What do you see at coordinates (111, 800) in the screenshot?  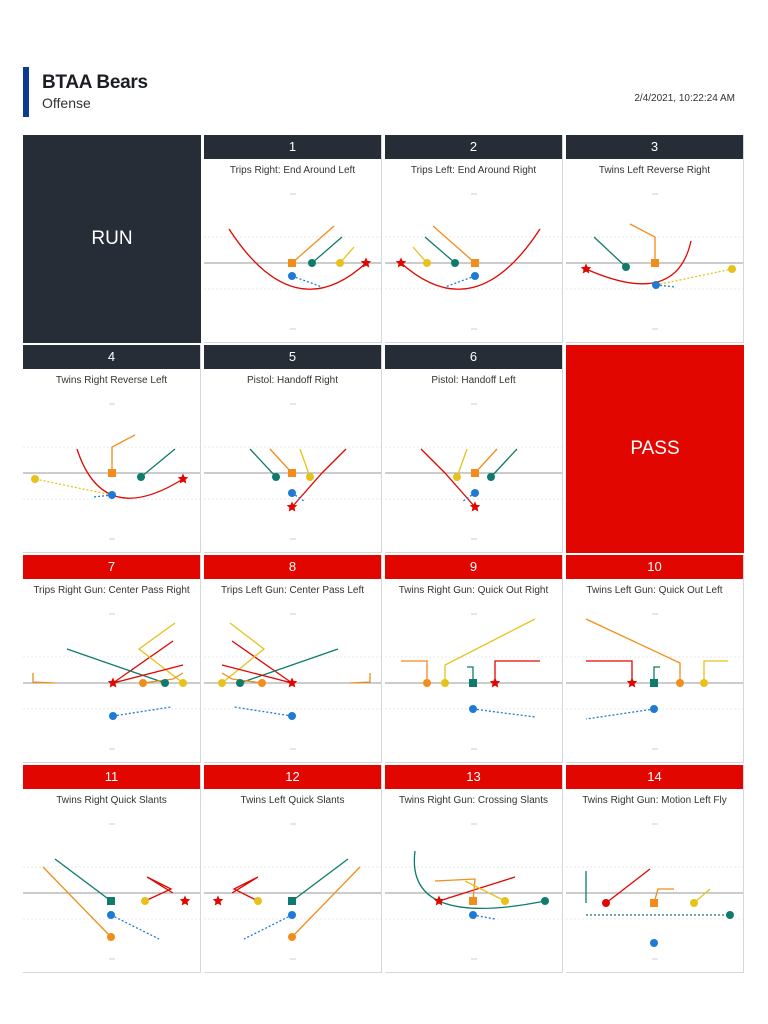 I see `play-name: Twins Right Quick Slants` at bounding box center [111, 800].